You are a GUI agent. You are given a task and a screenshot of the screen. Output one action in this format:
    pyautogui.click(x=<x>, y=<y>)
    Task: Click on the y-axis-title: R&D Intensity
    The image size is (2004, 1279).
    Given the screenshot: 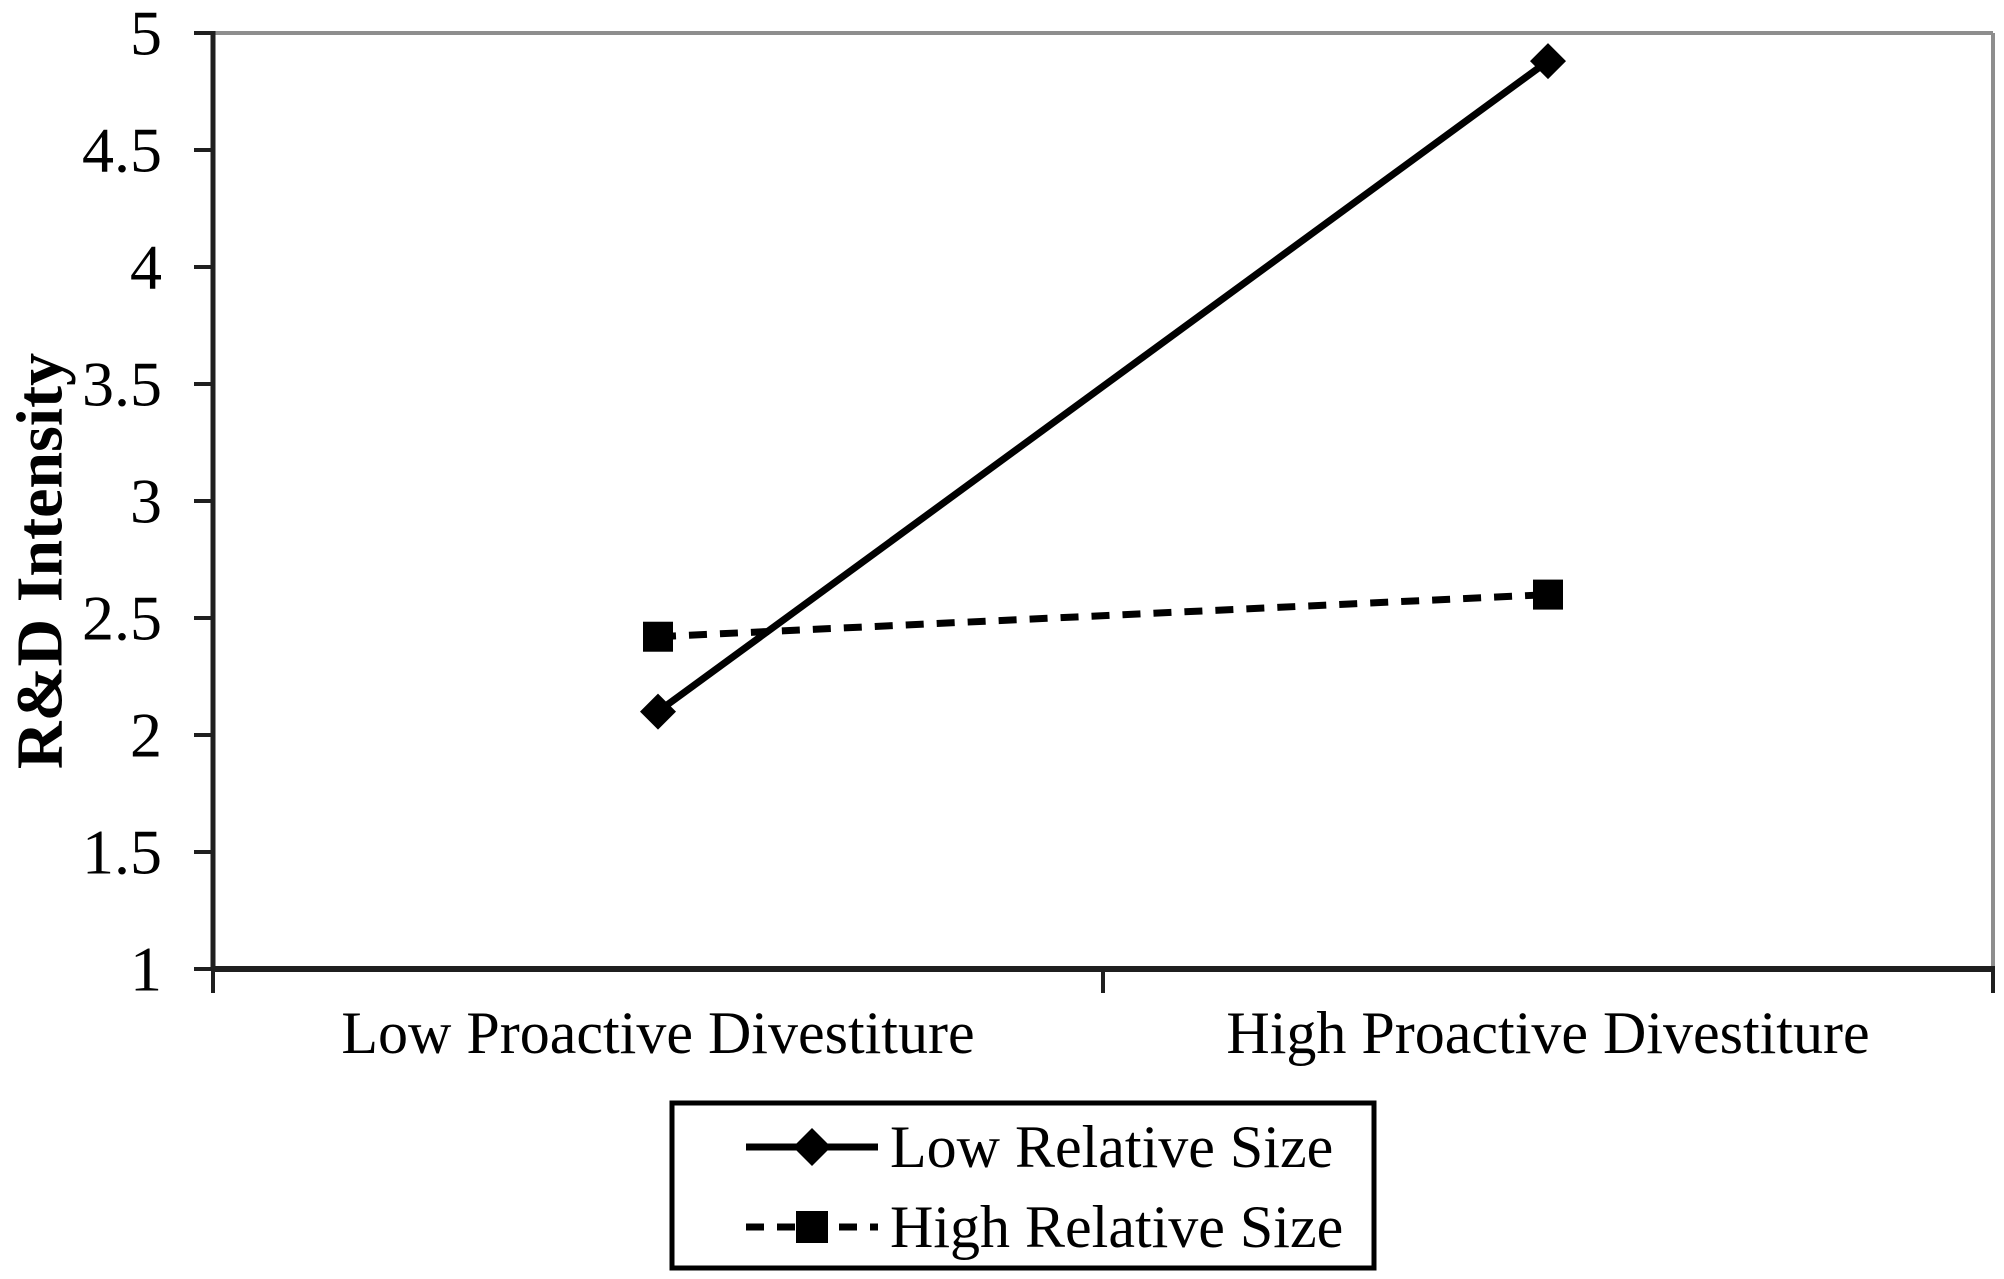 What is the action you would take?
    pyautogui.click(x=40, y=561)
    